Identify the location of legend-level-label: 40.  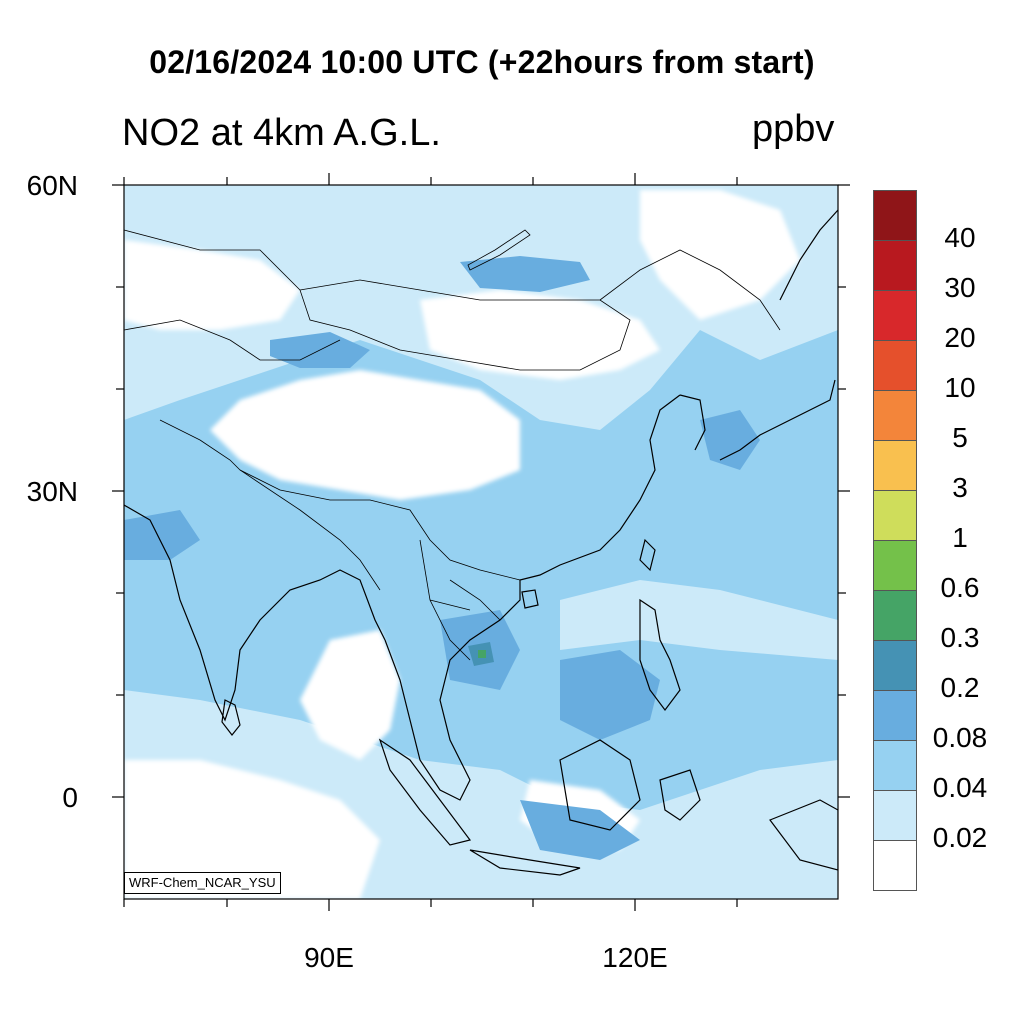
(960, 237).